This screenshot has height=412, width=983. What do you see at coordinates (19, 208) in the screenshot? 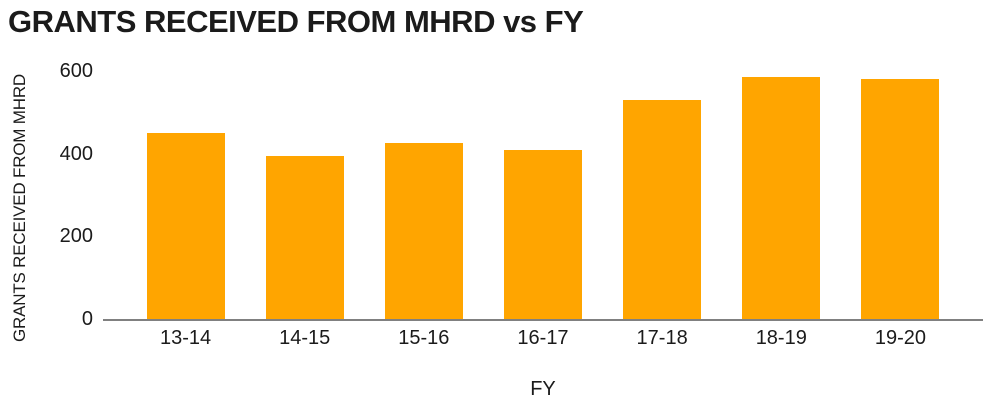
I see `y-axis-title: GRANTS RECEIVED FROM MHRD` at bounding box center [19, 208].